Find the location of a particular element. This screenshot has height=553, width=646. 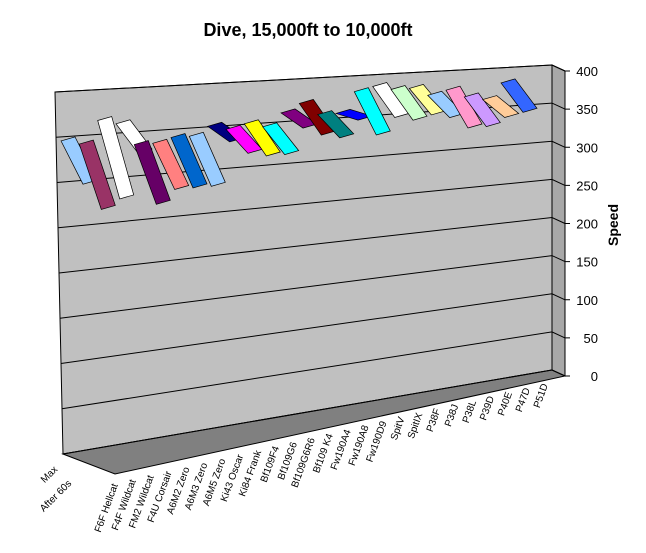

y-tick-label: 300 is located at coordinates (587, 147).